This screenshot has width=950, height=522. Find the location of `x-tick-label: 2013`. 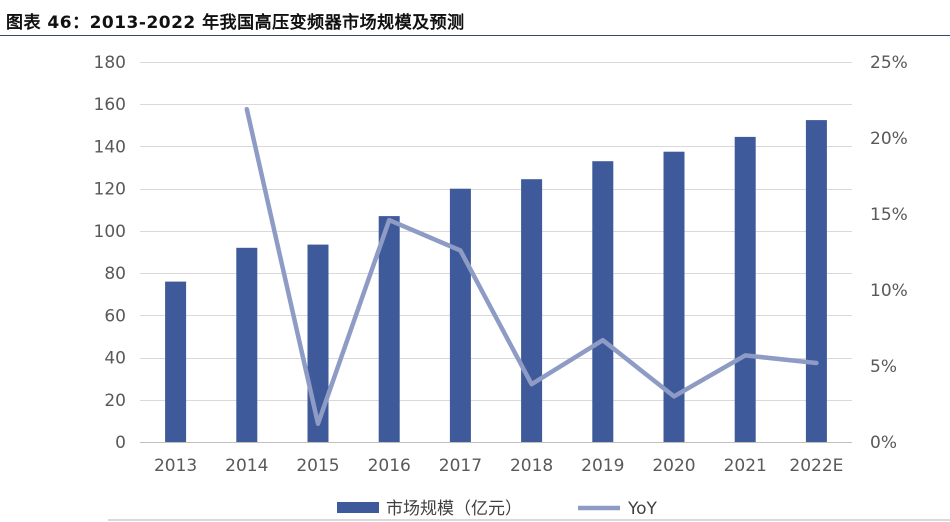

x-tick-label: 2013 is located at coordinates (175, 466).